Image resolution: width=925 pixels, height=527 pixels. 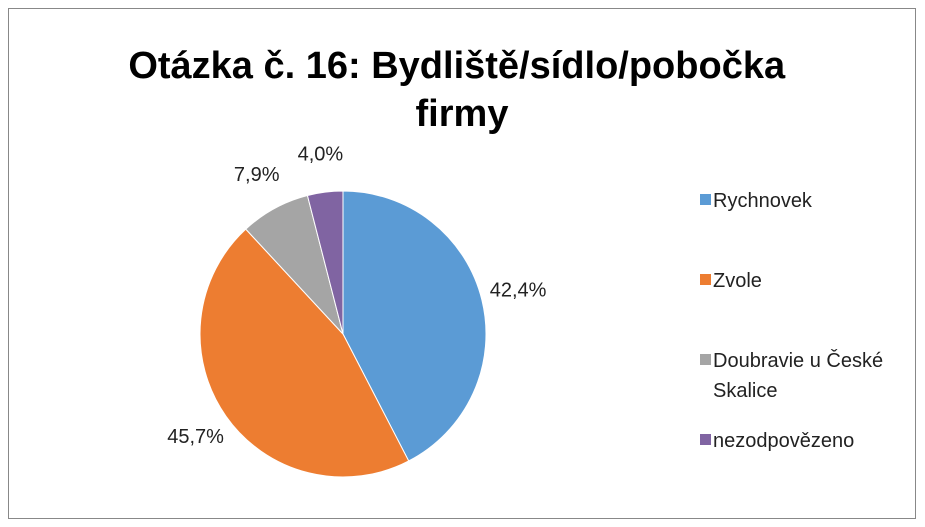 What do you see at coordinates (462, 114) in the screenshot?
I see `title-line: firmy` at bounding box center [462, 114].